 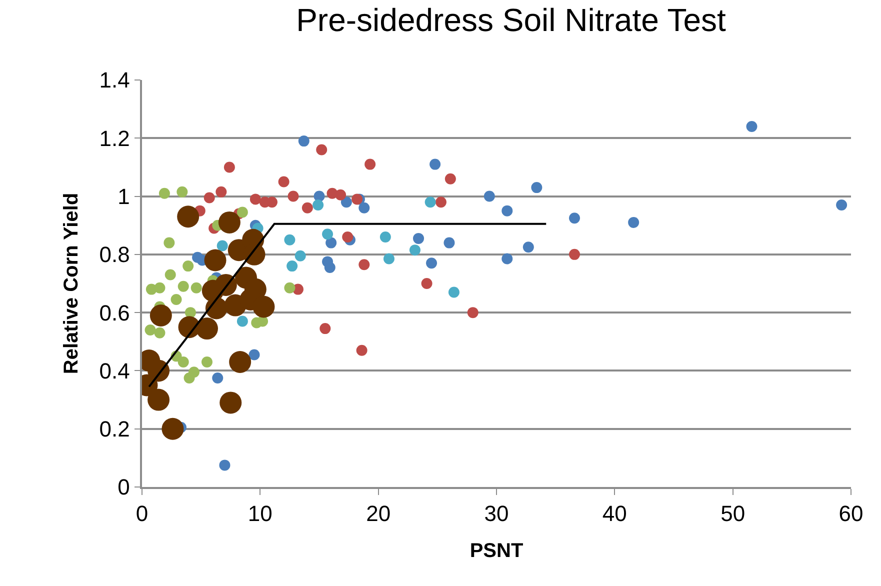 I want to click on y-tick-label: 0, so click(x=124, y=487).